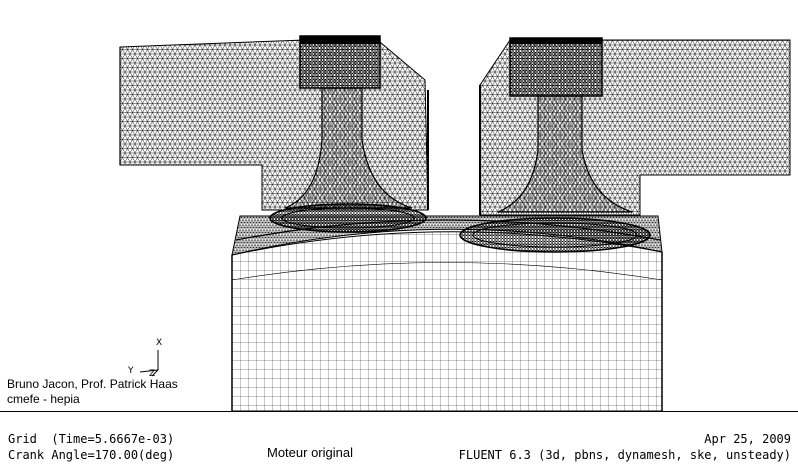  I want to click on date-text: Apr 25, 2009, so click(747, 439).